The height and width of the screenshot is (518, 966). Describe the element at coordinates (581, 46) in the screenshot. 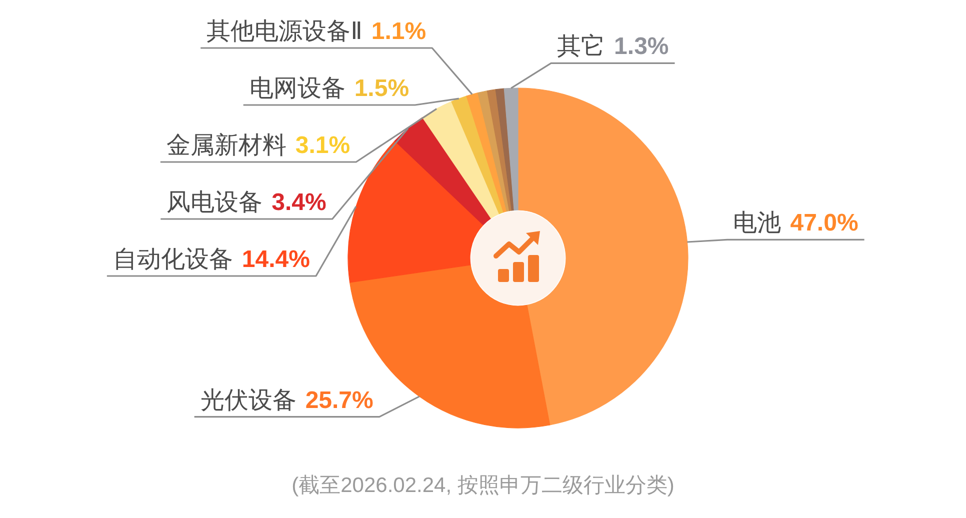

I see `category-label: 其它` at that location.